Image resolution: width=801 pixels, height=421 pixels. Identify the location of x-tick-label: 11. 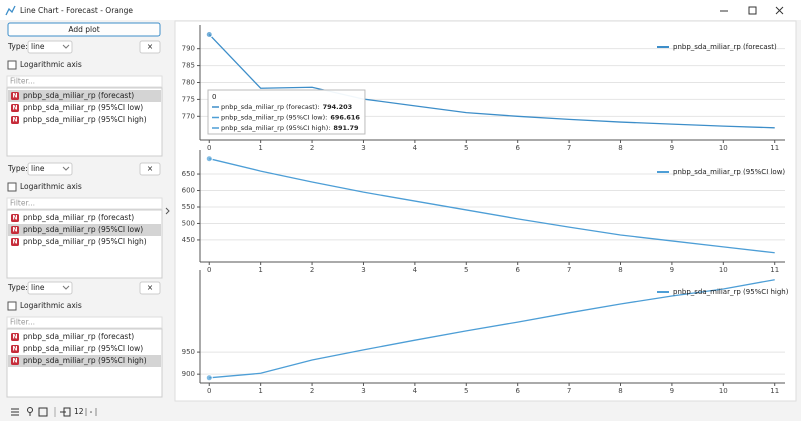
(774, 148).